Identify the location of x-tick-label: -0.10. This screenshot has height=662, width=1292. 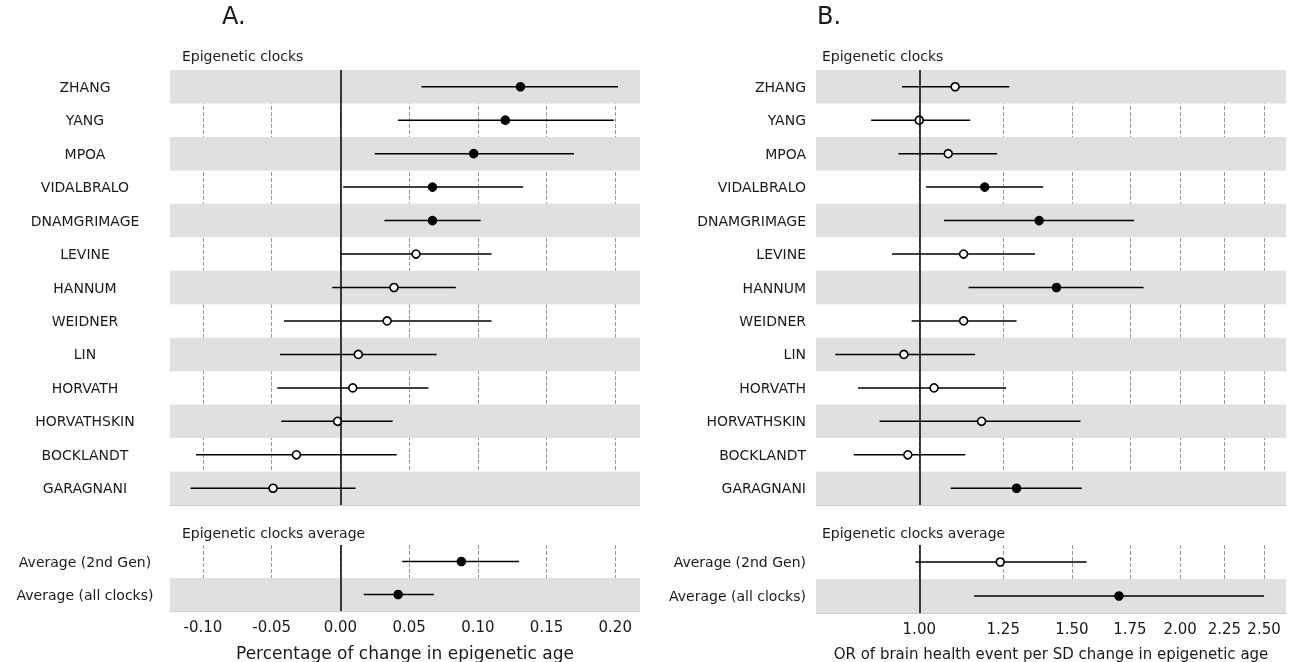
(203, 626).